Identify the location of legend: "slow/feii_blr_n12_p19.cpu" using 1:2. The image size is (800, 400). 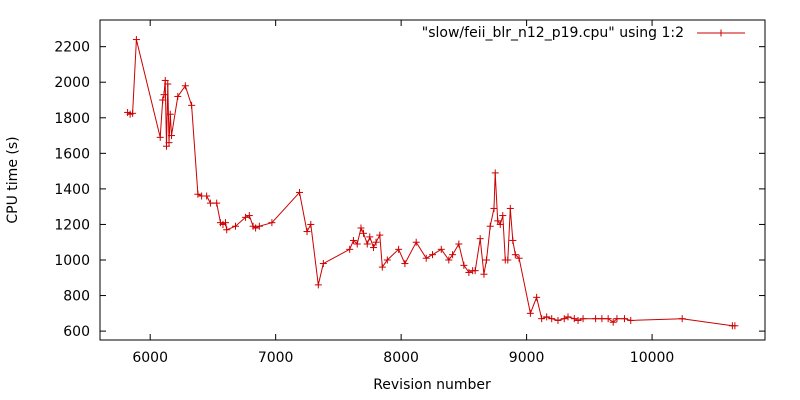
(583, 33).